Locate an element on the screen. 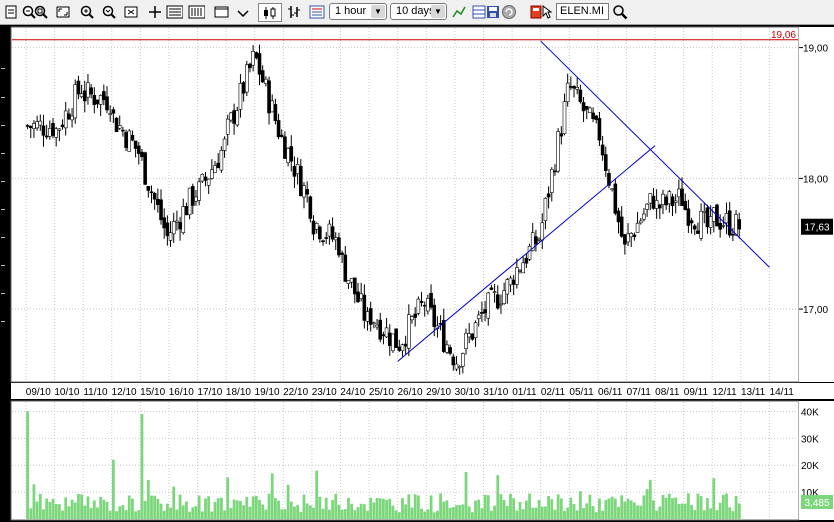 The height and width of the screenshot is (522, 834). chevron-down-icon: ▼ is located at coordinates (378, 11).